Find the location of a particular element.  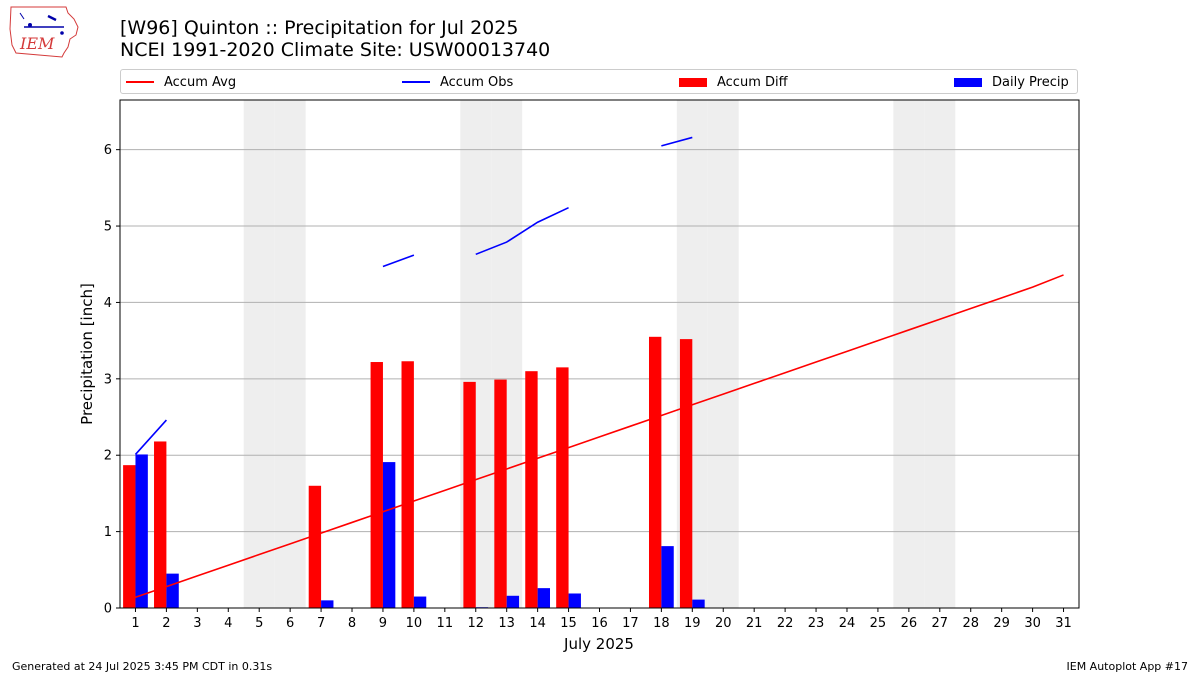

x-tick-label: 13 is located at coordinates (506, 623).